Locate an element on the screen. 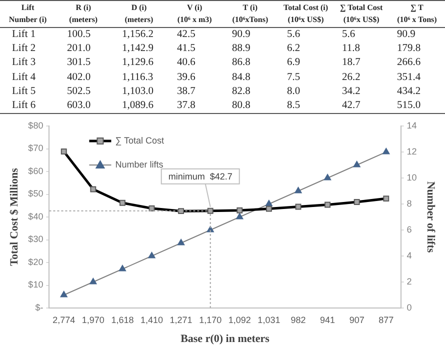 This screenshot has height=354, width=445. y-tick-label: $10 is located at coordinates (36, 285).